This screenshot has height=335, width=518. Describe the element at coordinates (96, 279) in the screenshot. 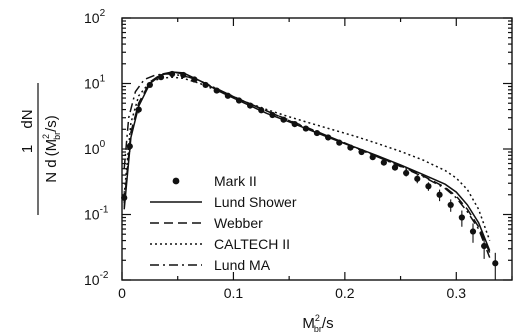

I see `y-tick-label: 10⁻²` at that location.